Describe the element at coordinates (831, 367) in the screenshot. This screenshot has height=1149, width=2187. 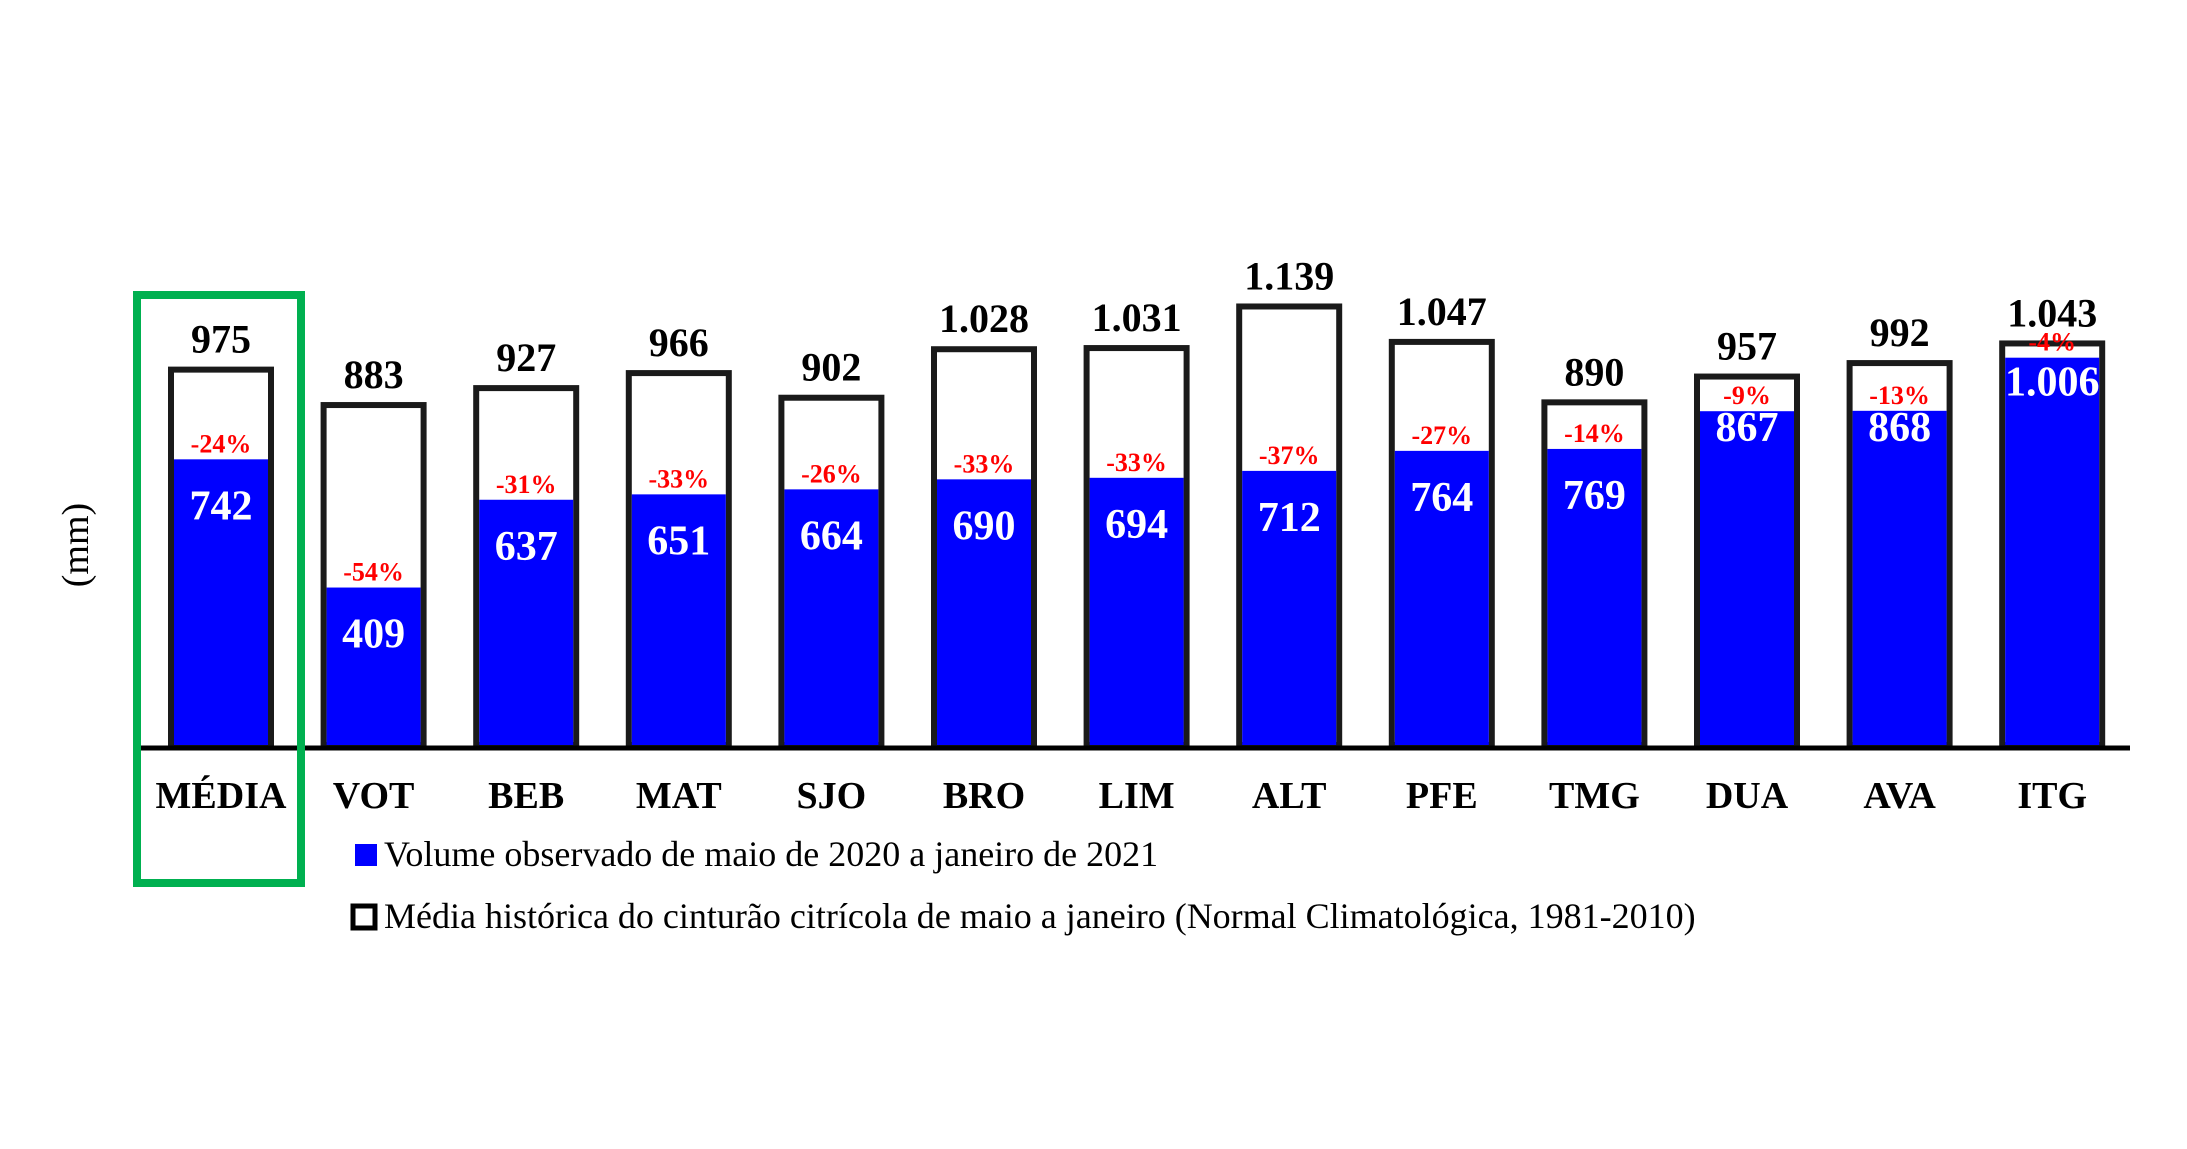
I see `historic-value-label: 902` at that location.